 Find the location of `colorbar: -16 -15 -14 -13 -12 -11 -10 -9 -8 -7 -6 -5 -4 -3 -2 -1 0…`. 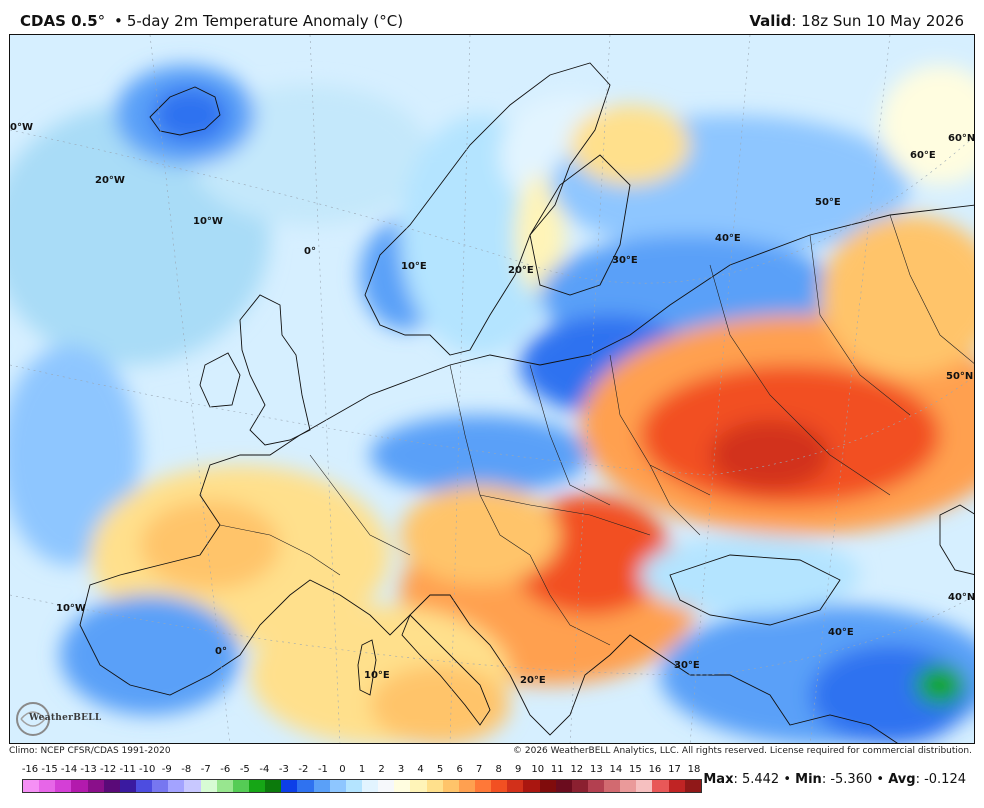

colorbar: -16 -15 -14 -13 -12 -11 -10 -9 -8 -7 -6 -5 -4 -3 -2 -1 0… is located at coordinates (362, 784).